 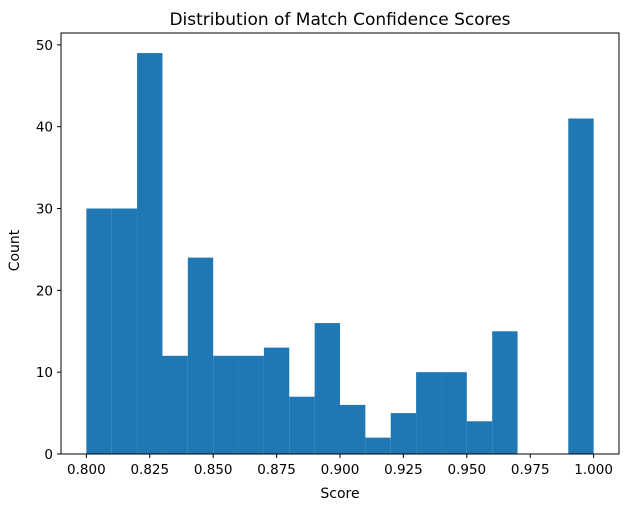 What do you see at coordinates (44, 210) in the screenshot?
I see `y-tick-label: 30` at bounding box center [44, 210].